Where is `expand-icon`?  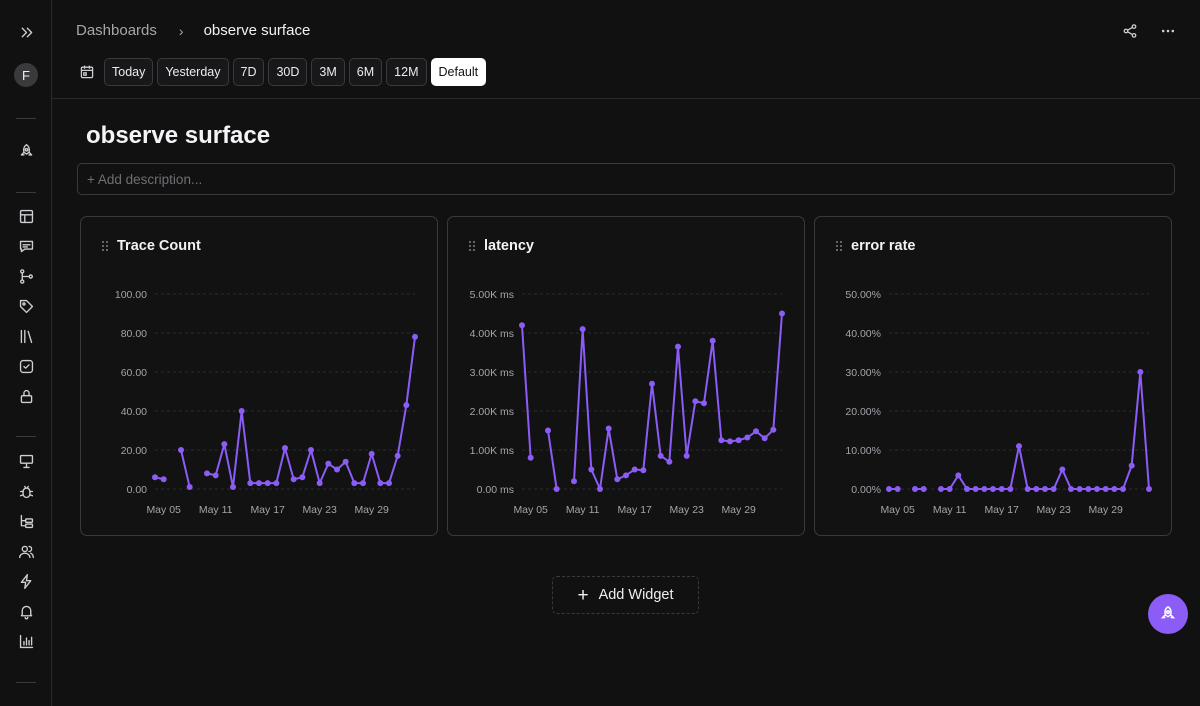 expand-icon is located at coordinates (26, 32).